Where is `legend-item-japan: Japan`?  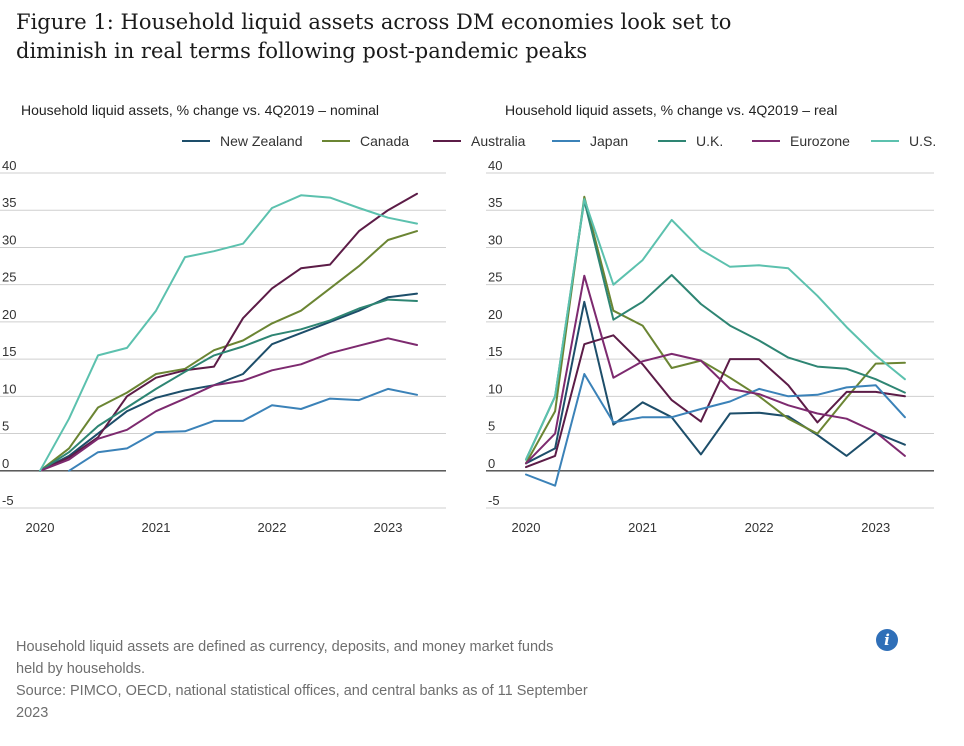 legend-item-japan: Japan is located at coordinates (590, 141).